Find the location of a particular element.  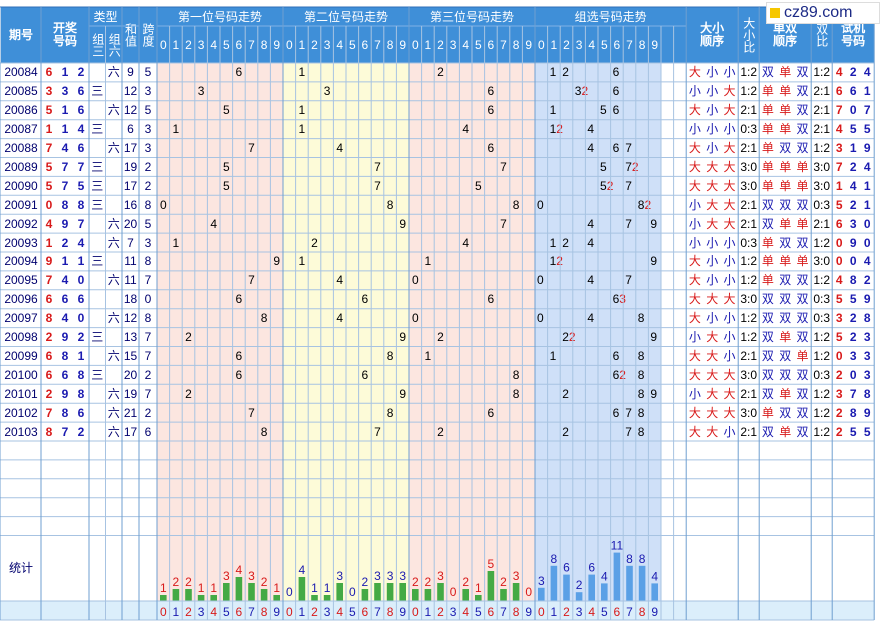

oddeven-order-header-line1: 单双 is located at coordinates (785, 28).